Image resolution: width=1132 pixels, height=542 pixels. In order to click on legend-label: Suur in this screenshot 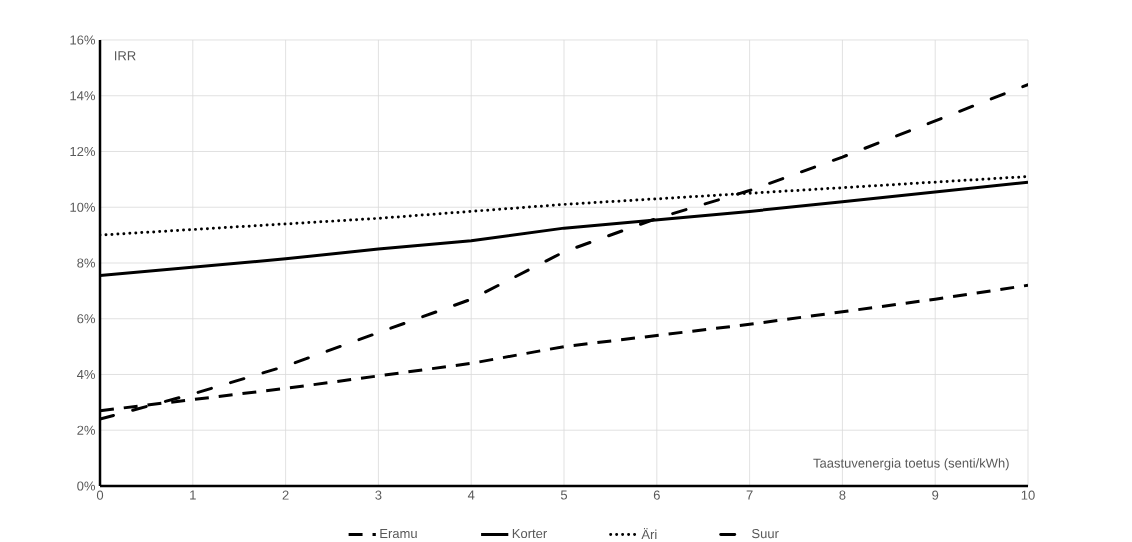, I will do `click(765, 533)`.